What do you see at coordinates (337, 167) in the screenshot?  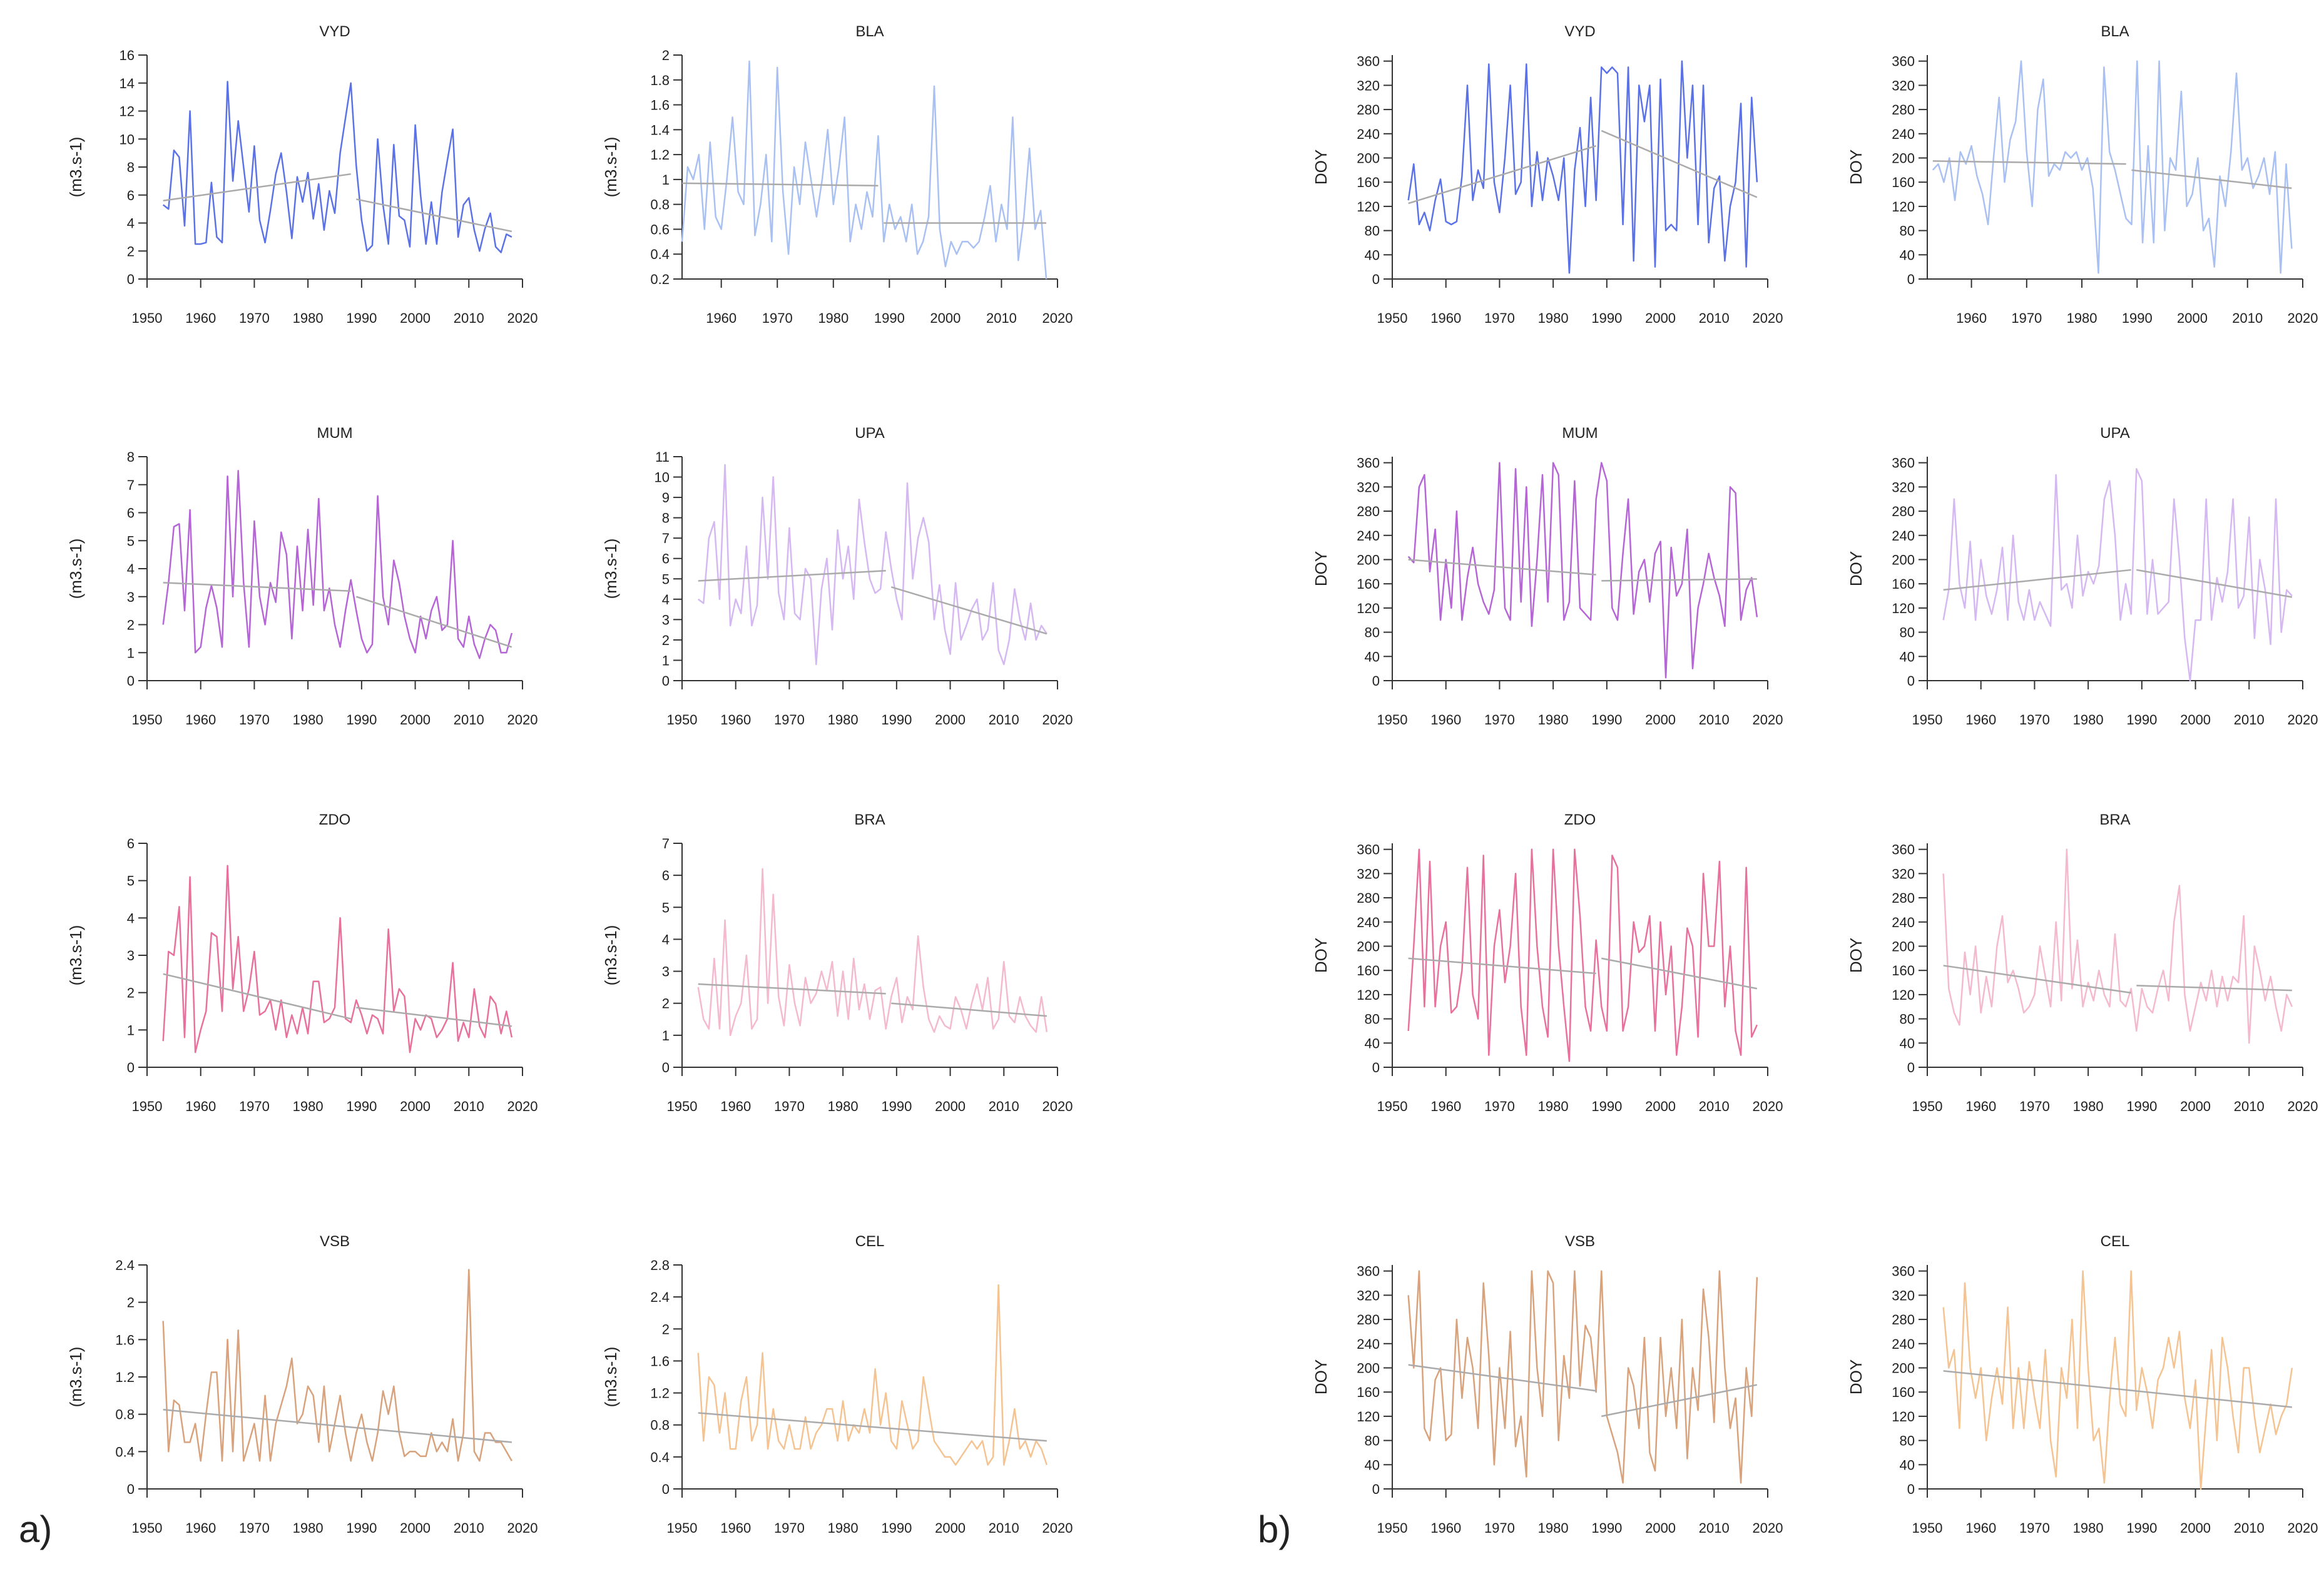 I see `series-line-VYD` at bounding box center [337, 167].